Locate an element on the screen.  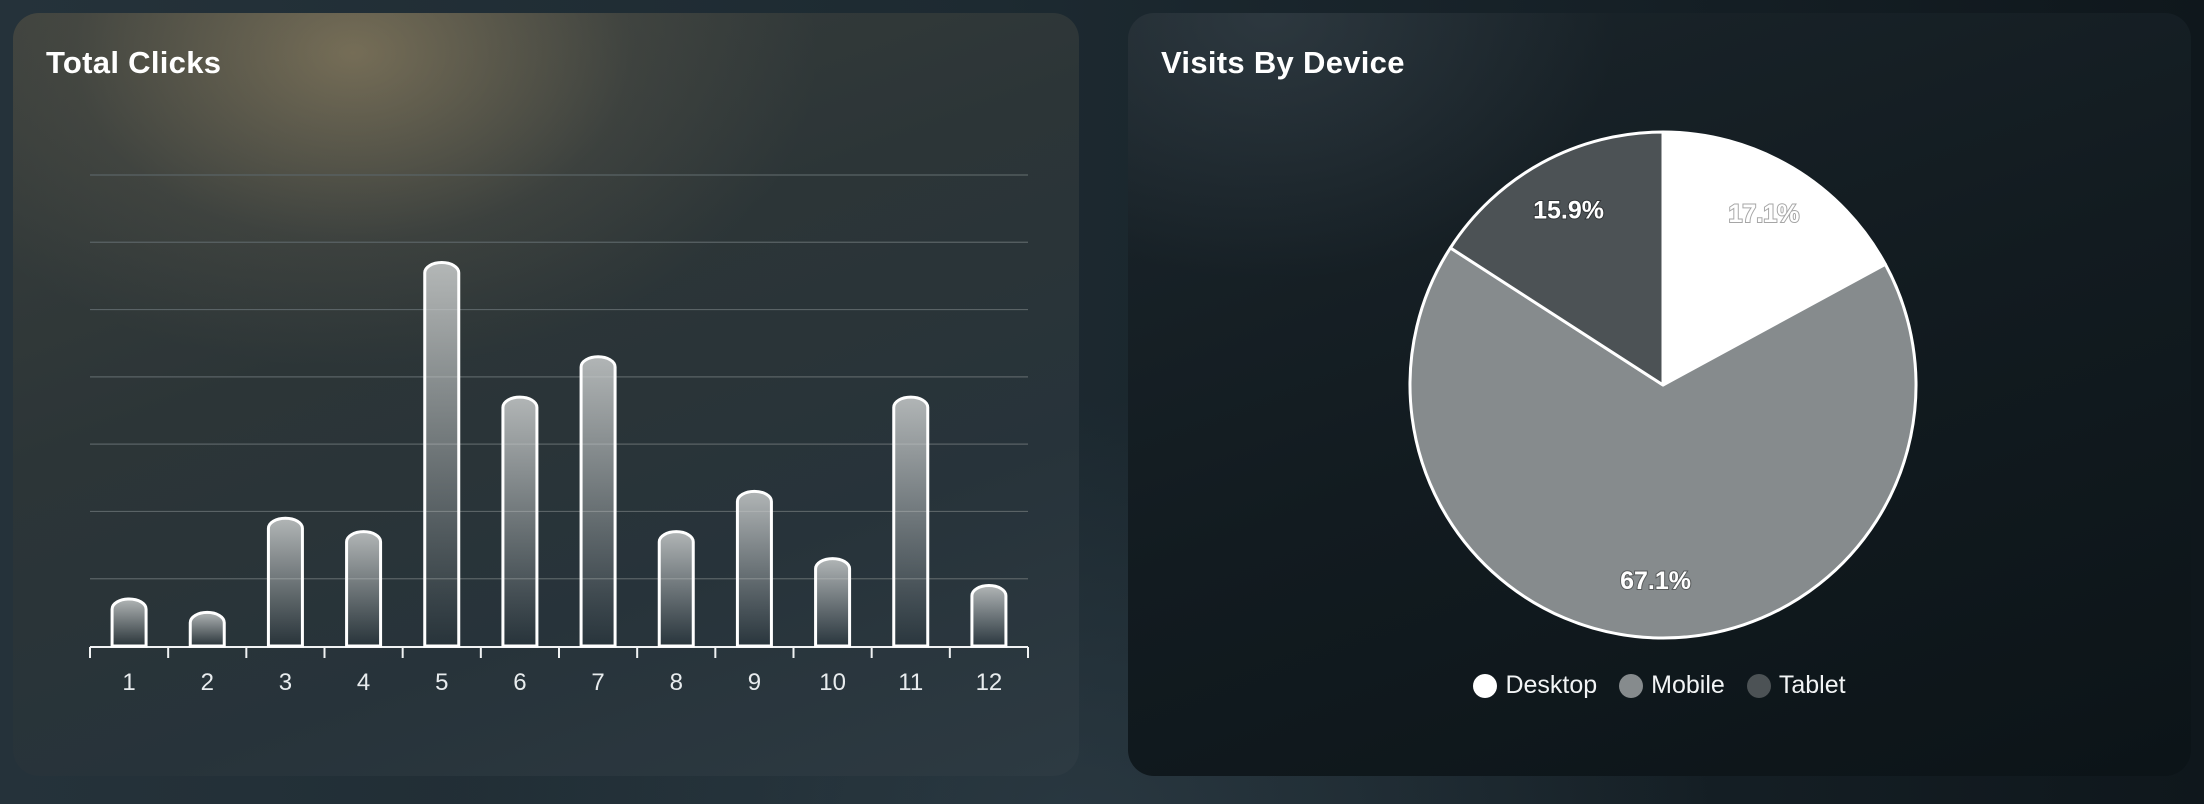
pie-legend: Desktop Mobile Tablet is located at coordinates (1659, 685).